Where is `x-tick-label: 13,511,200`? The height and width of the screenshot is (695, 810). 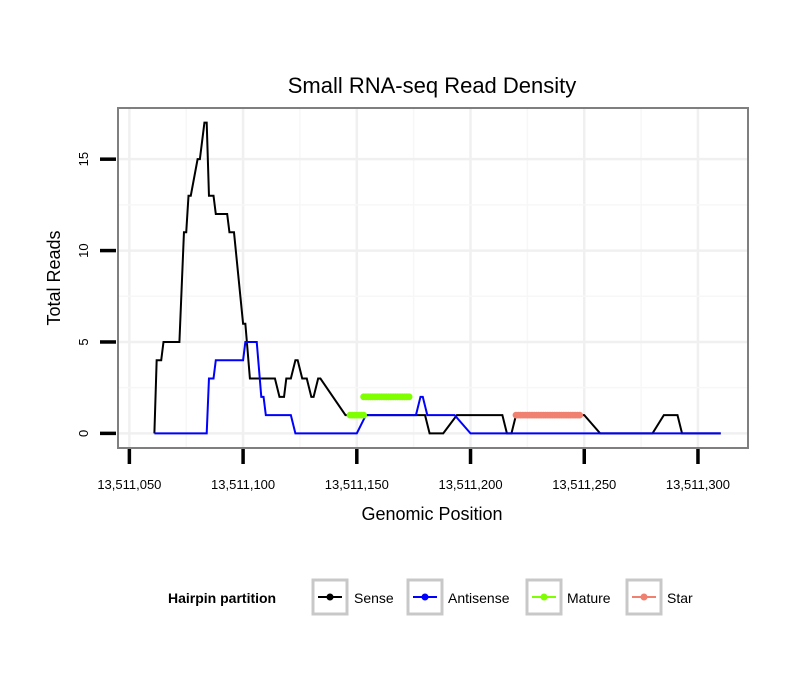 x-tick-label: 13,511,200 is located at coordinates (470, 484).